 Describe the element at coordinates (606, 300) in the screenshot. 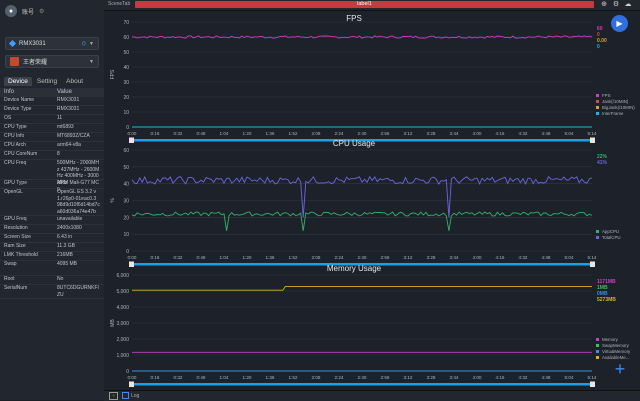

I see `series-value-label: 5273MB` at that location.